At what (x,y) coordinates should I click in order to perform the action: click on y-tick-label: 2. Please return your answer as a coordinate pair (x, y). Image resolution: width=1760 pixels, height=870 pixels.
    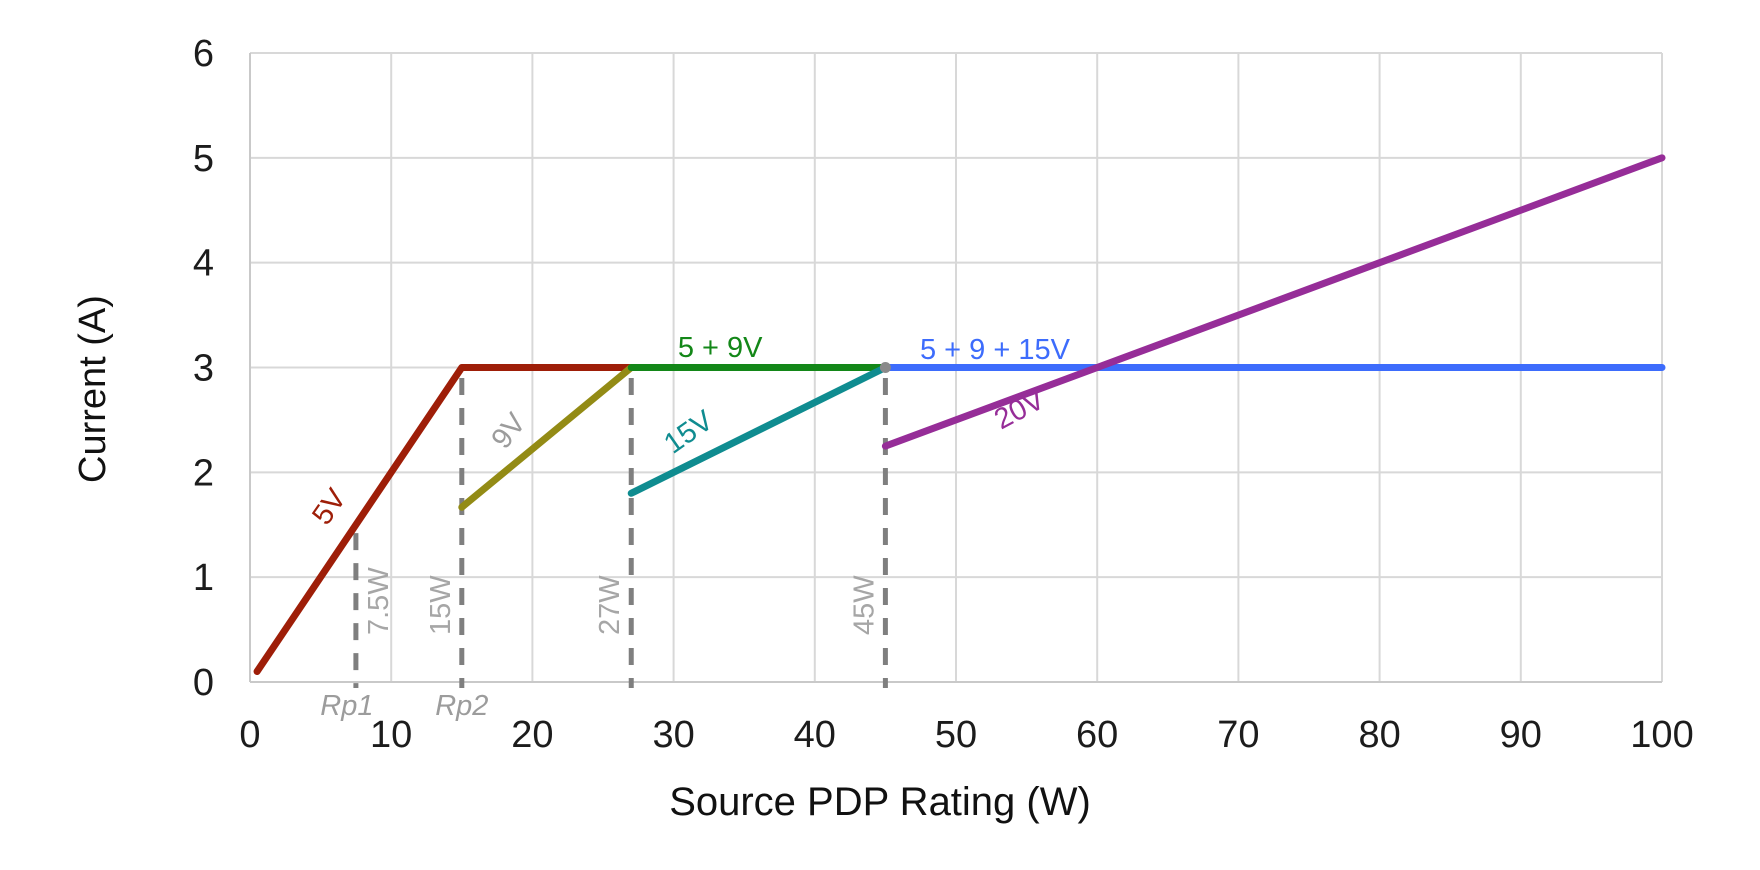
    Looking at the image, I should click on (203, 473).